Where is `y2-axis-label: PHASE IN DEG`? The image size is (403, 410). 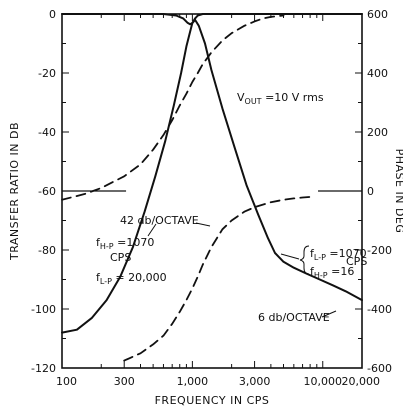
y2-axis-label: PHASE IN DEG is located at coordinates (398, 191).